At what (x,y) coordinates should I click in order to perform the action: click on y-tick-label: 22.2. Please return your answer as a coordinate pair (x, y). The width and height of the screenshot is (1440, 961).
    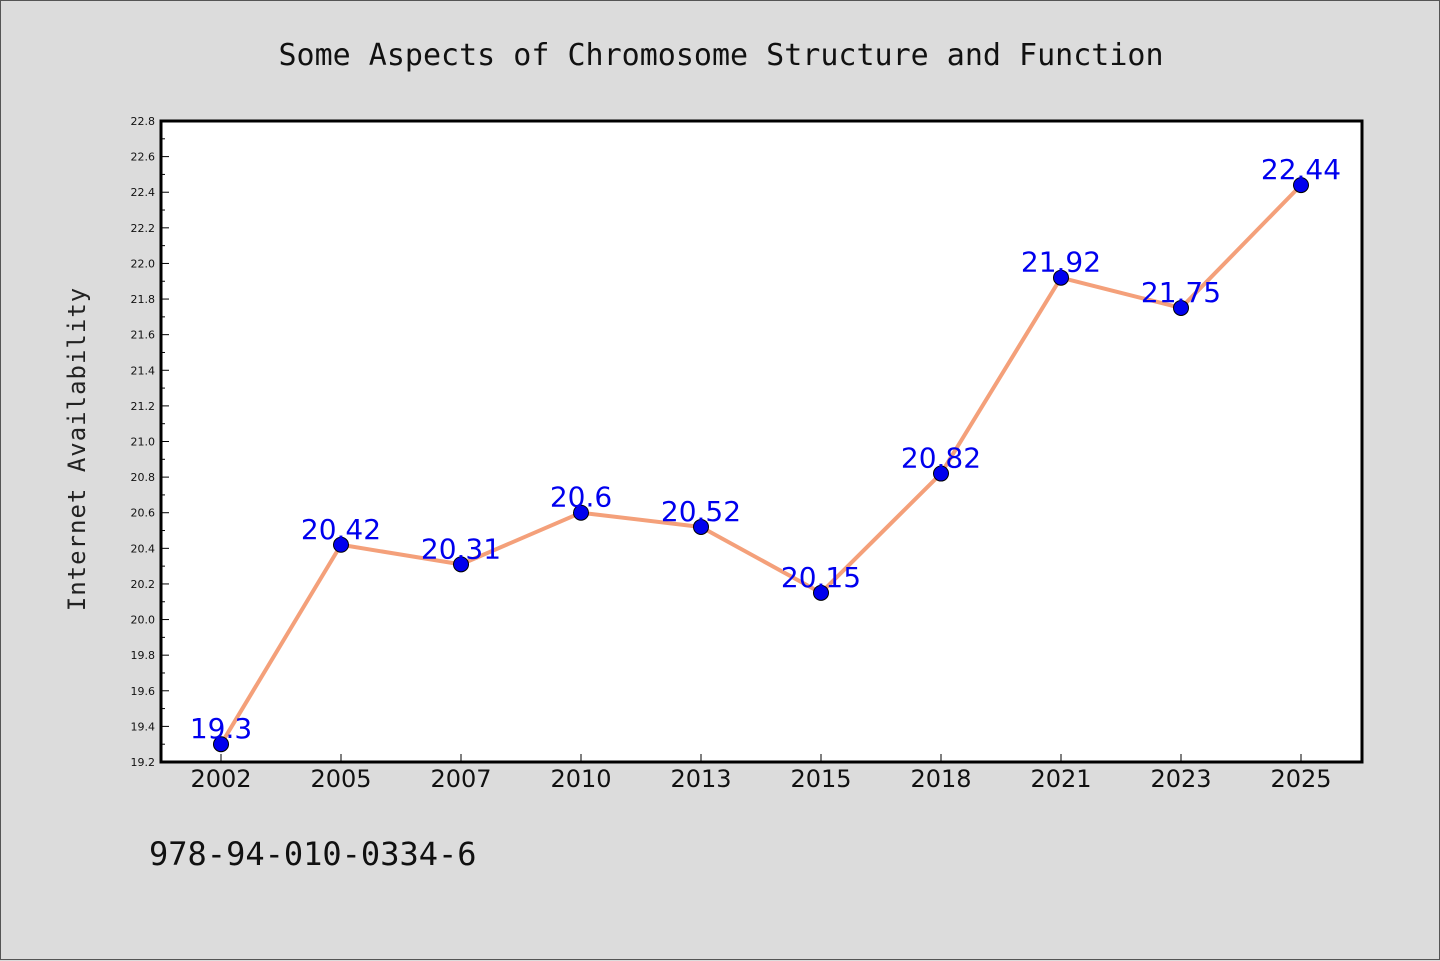
    Looking at the image, I should click on (143, 228).